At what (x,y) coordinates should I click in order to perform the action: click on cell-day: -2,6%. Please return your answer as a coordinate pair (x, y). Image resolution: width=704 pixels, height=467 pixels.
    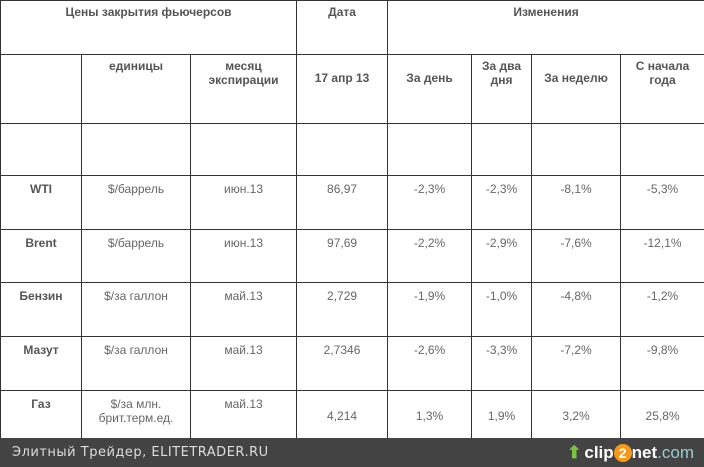
    Looking at the image, I should click on (430, 363).